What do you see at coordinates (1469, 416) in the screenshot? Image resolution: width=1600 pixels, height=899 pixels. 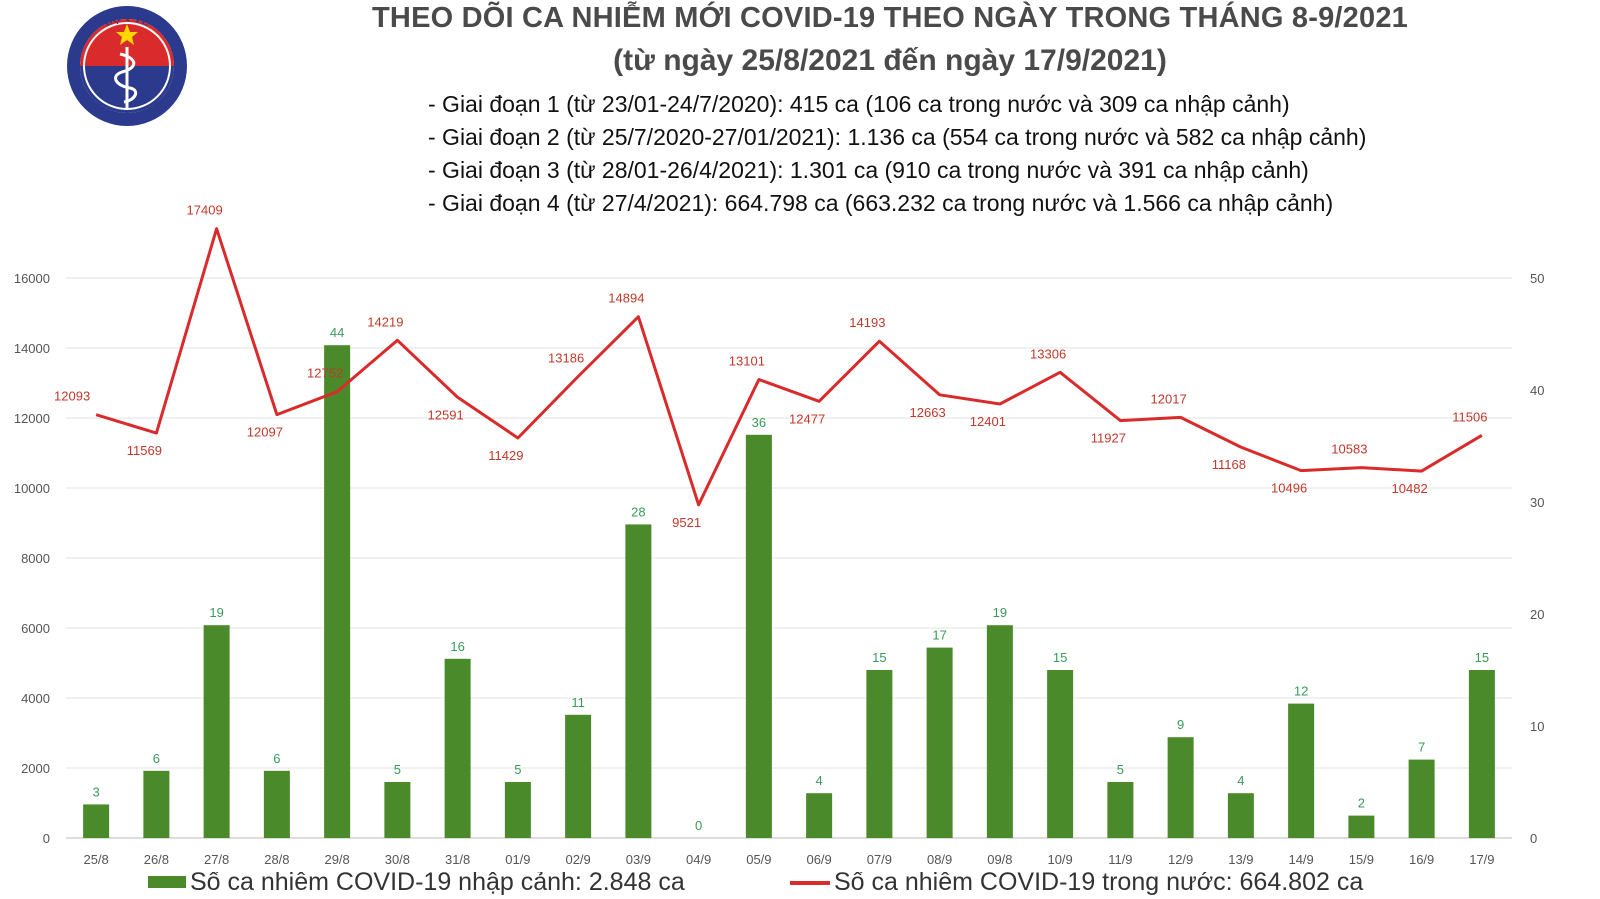 I see `line-data-label: 11506` at bounding box center [1469, 416].